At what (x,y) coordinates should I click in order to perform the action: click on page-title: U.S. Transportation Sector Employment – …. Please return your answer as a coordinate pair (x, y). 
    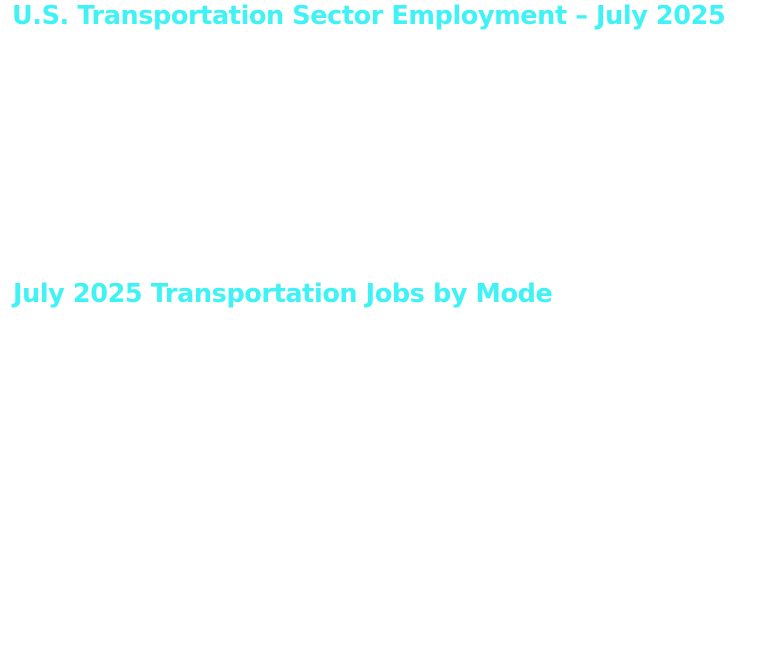
    Looking at the image, I should click on (369, 16).